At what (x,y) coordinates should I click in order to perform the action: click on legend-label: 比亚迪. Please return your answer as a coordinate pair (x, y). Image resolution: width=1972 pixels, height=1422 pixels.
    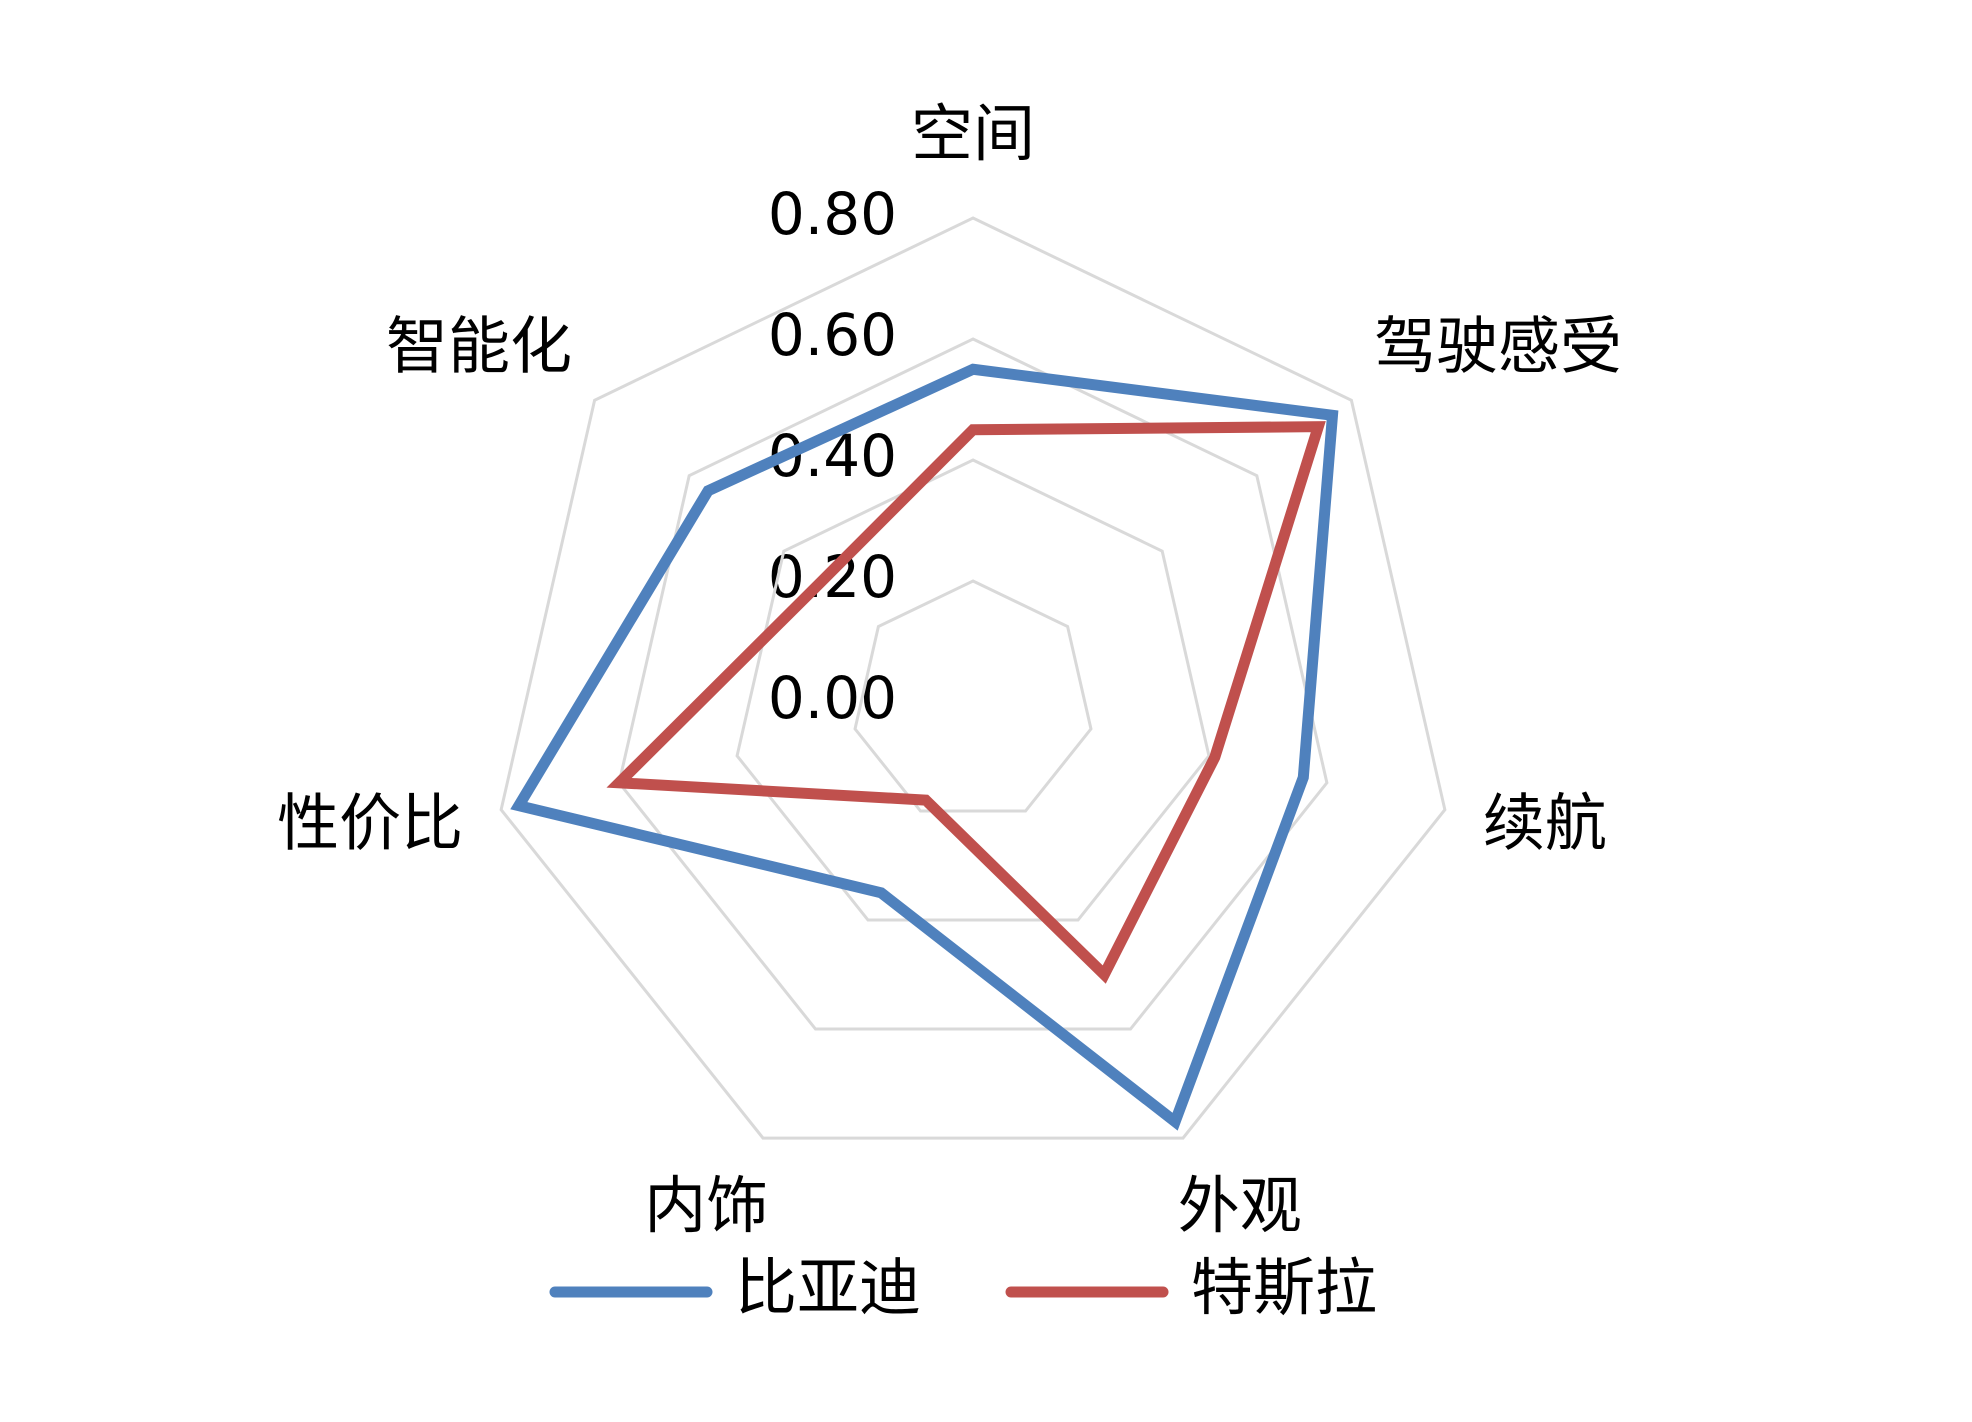
    Looking at the image, I should click on (828, 1287).